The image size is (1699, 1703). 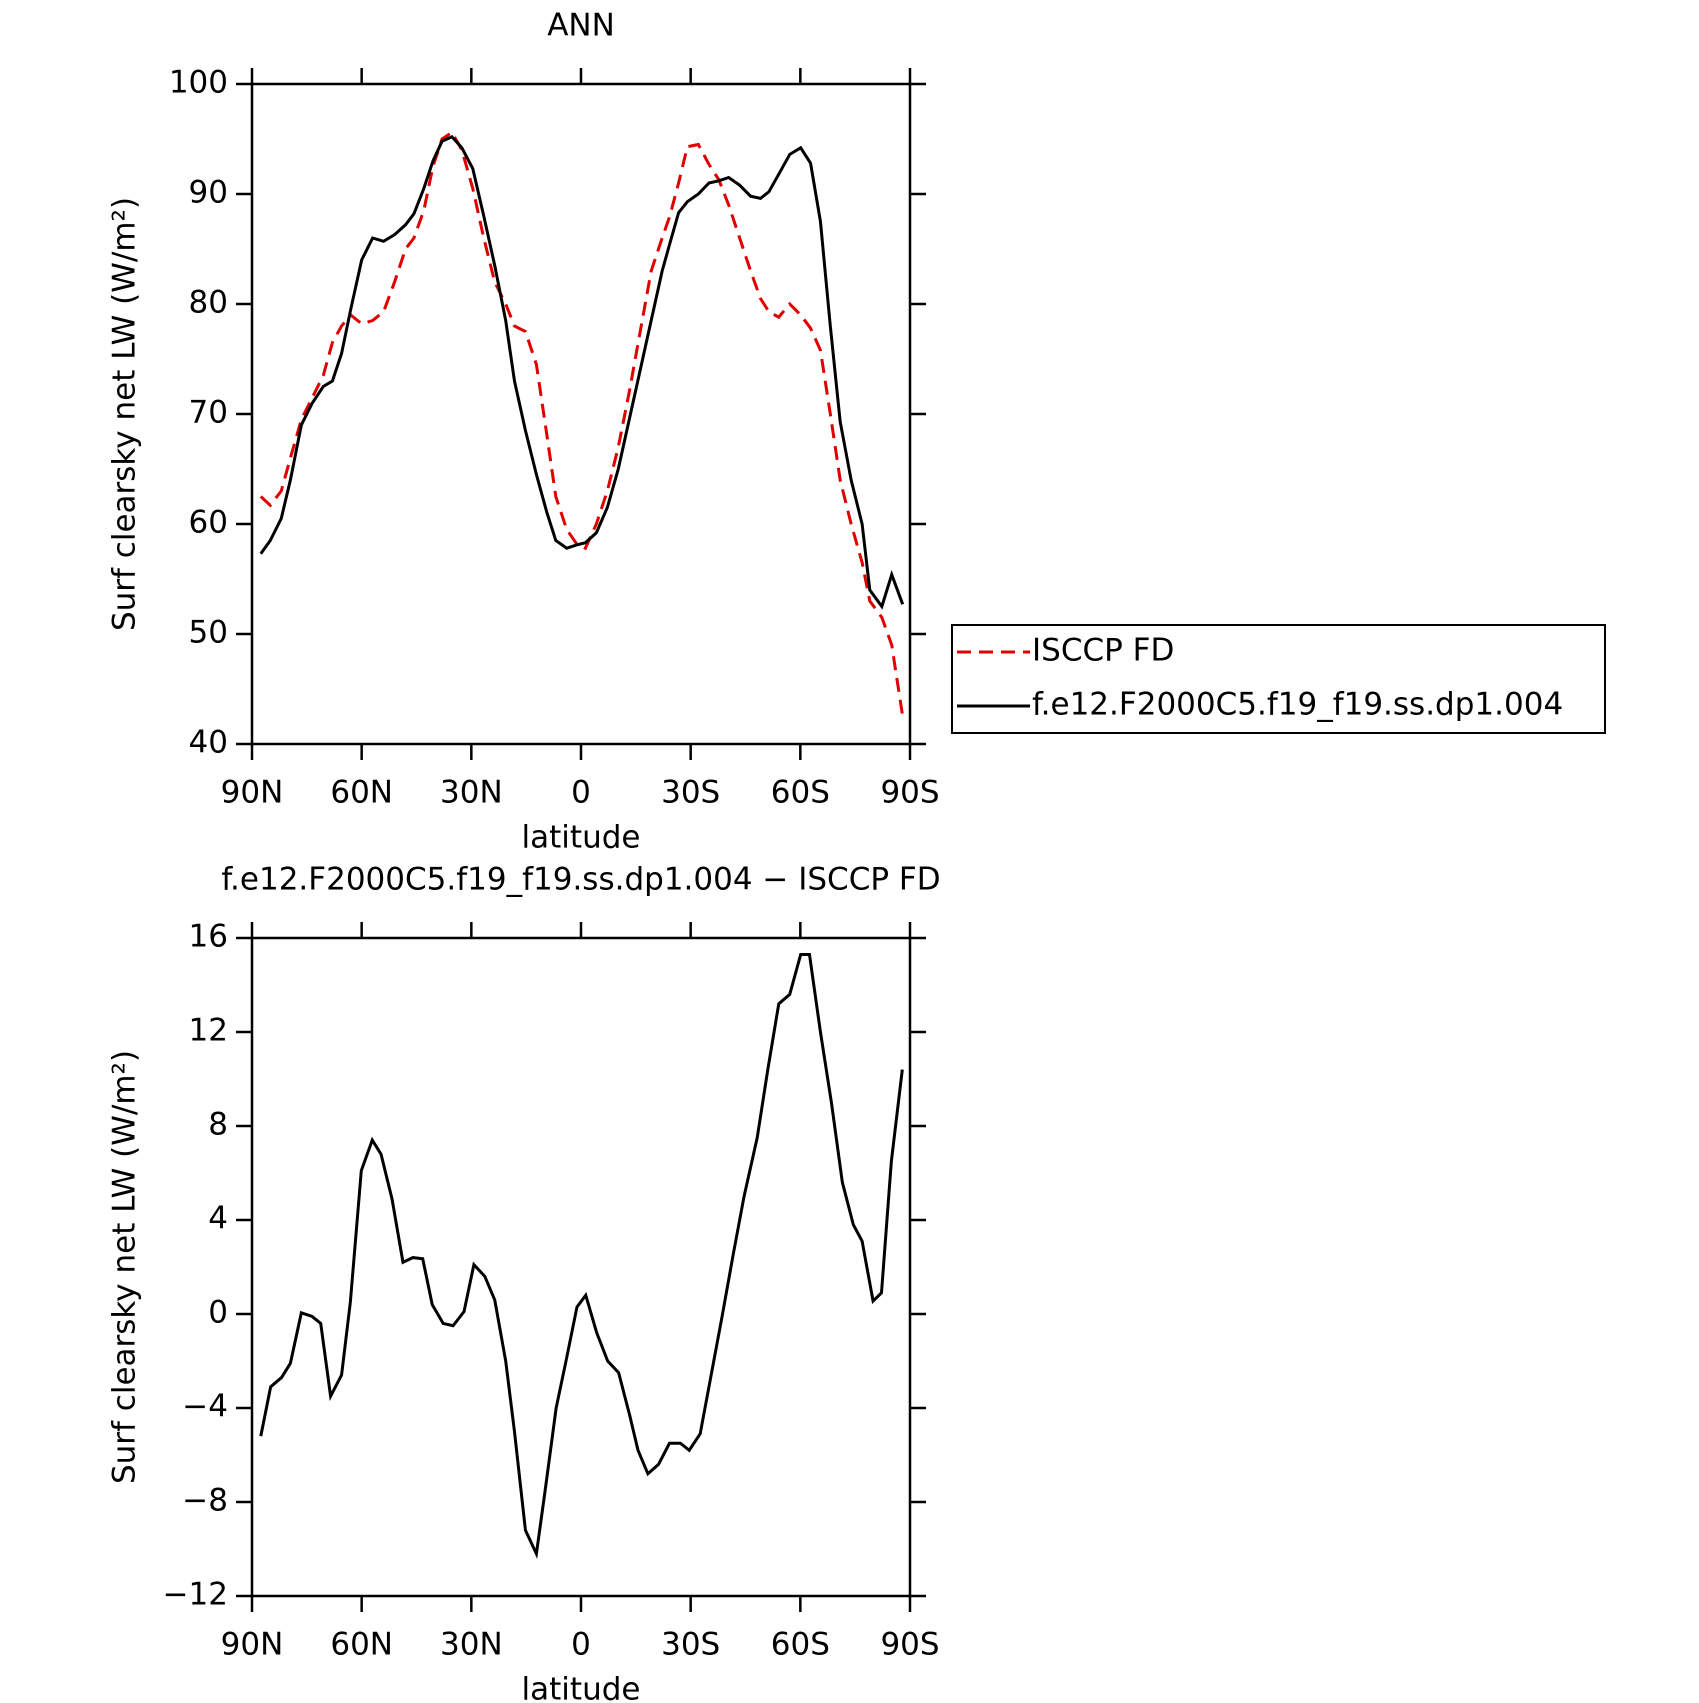 I want to click on y-tick-label: 50, so click(x=208, y=633).